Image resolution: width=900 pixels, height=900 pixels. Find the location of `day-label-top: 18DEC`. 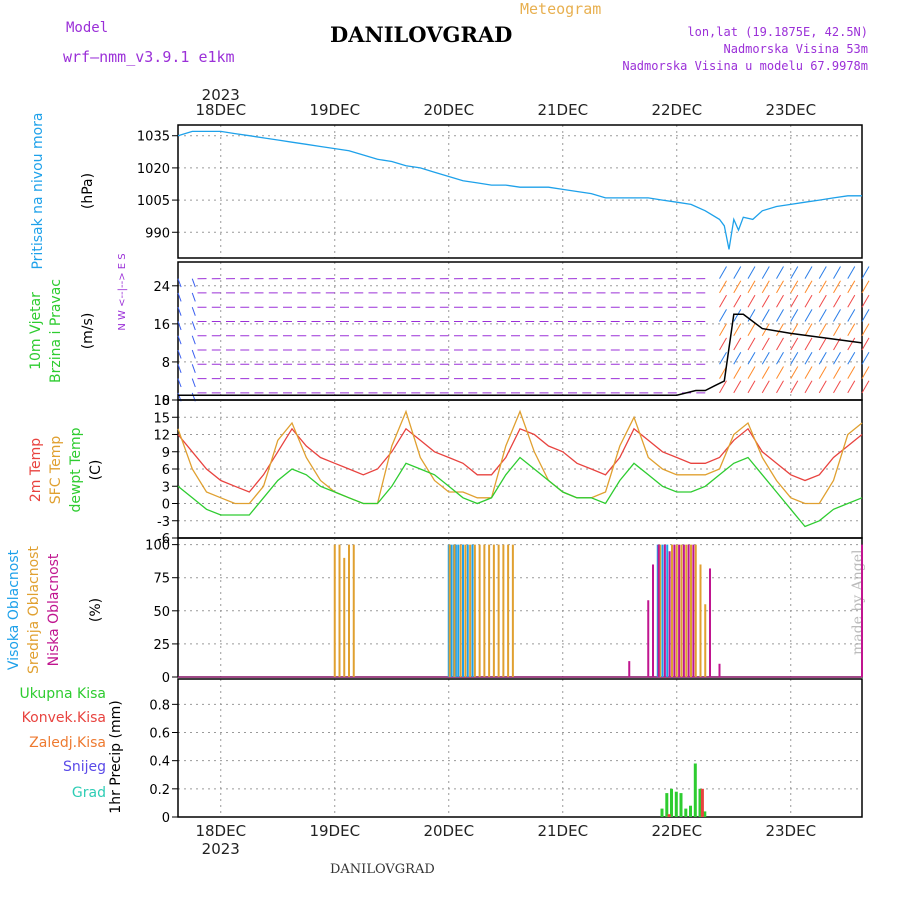

day-label-top: 18DEC is located at coordinates (220, 110).